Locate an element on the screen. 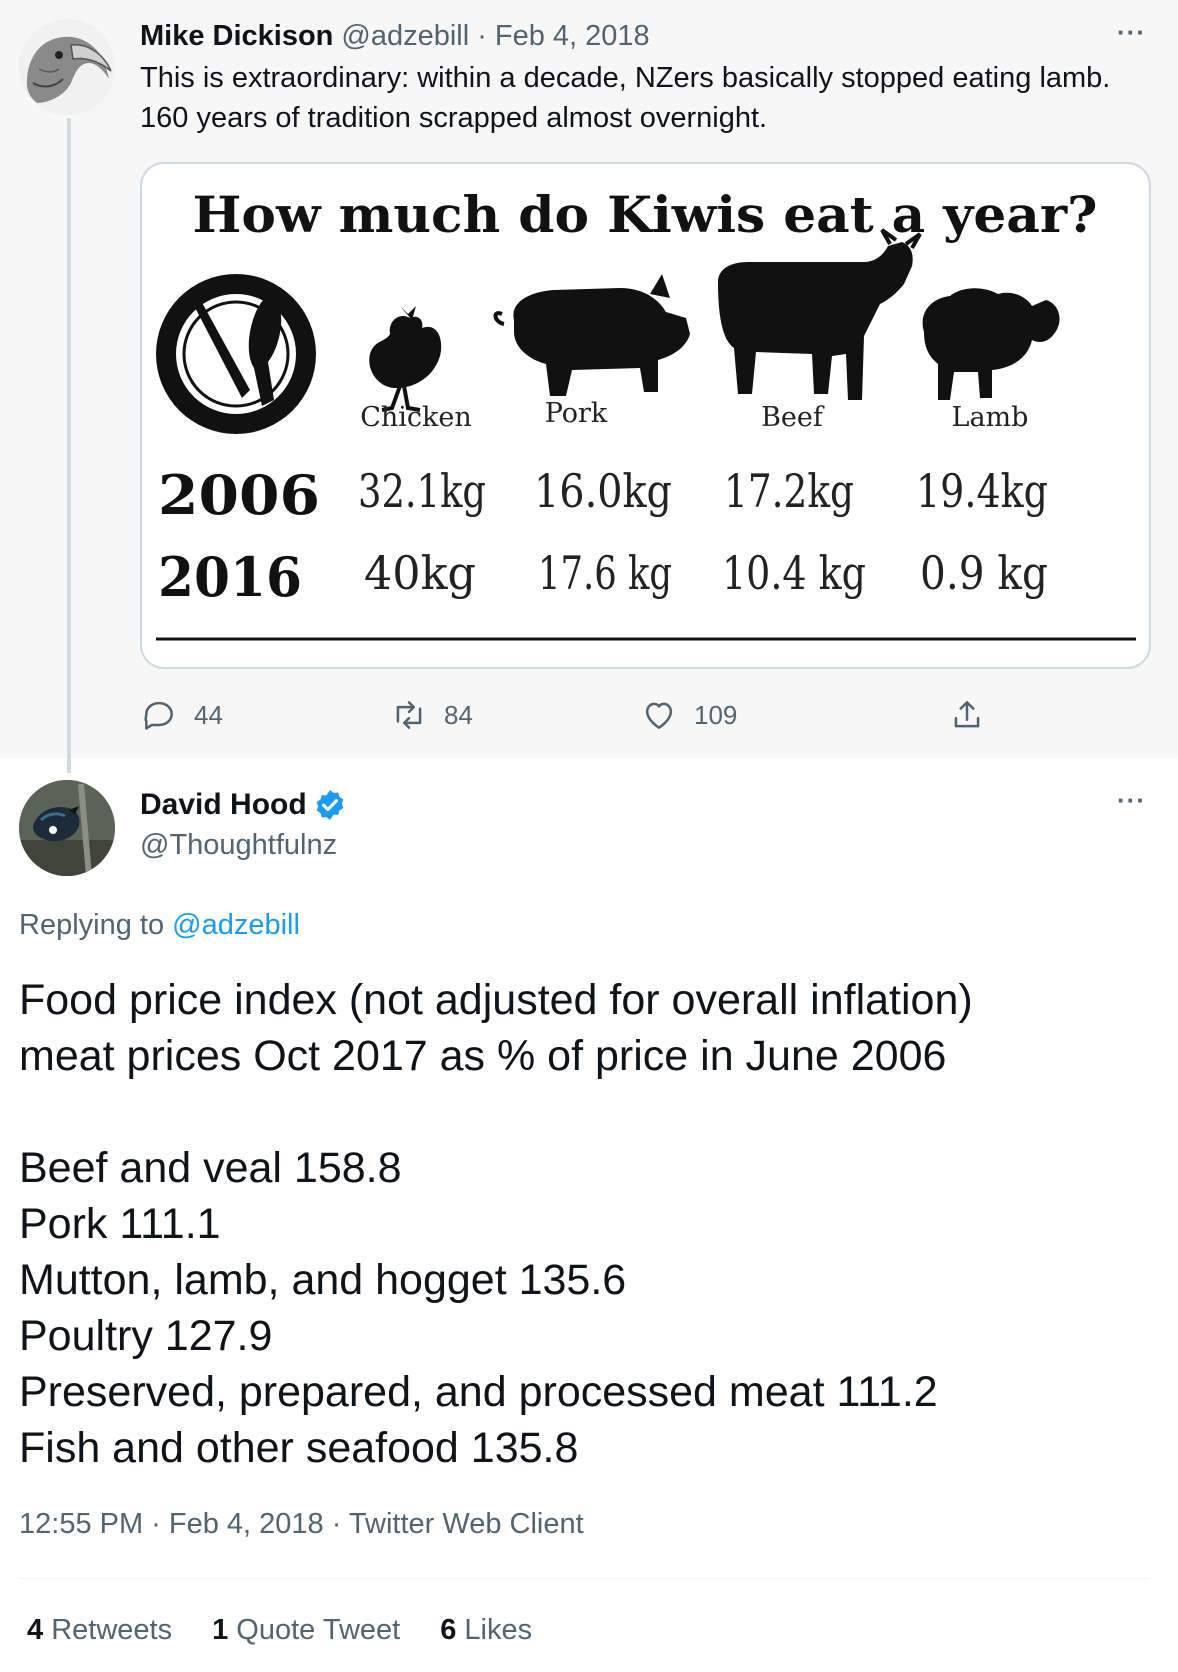 The width and height of the screenshot is (1178, 1672). share-upload-icon is located at coordinates (967, 714).